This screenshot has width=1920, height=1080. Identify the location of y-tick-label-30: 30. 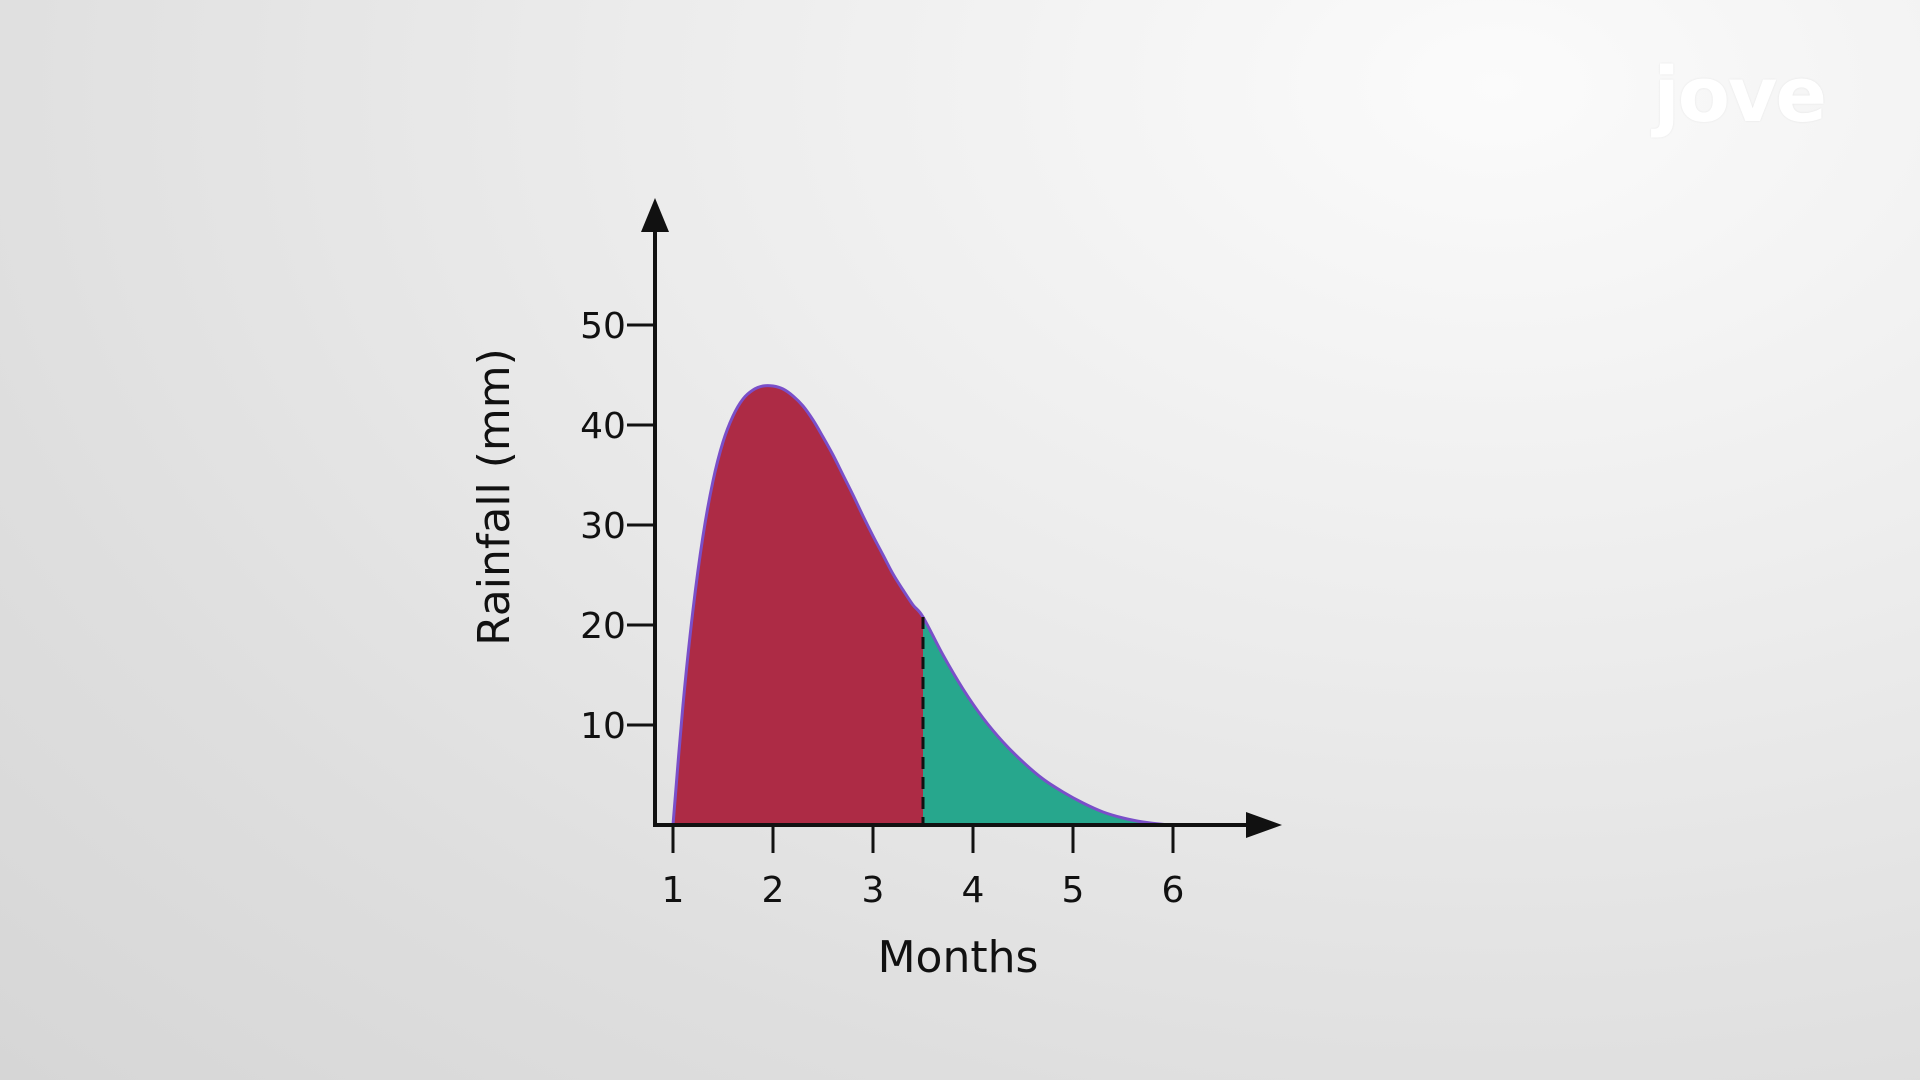
(603, 526).